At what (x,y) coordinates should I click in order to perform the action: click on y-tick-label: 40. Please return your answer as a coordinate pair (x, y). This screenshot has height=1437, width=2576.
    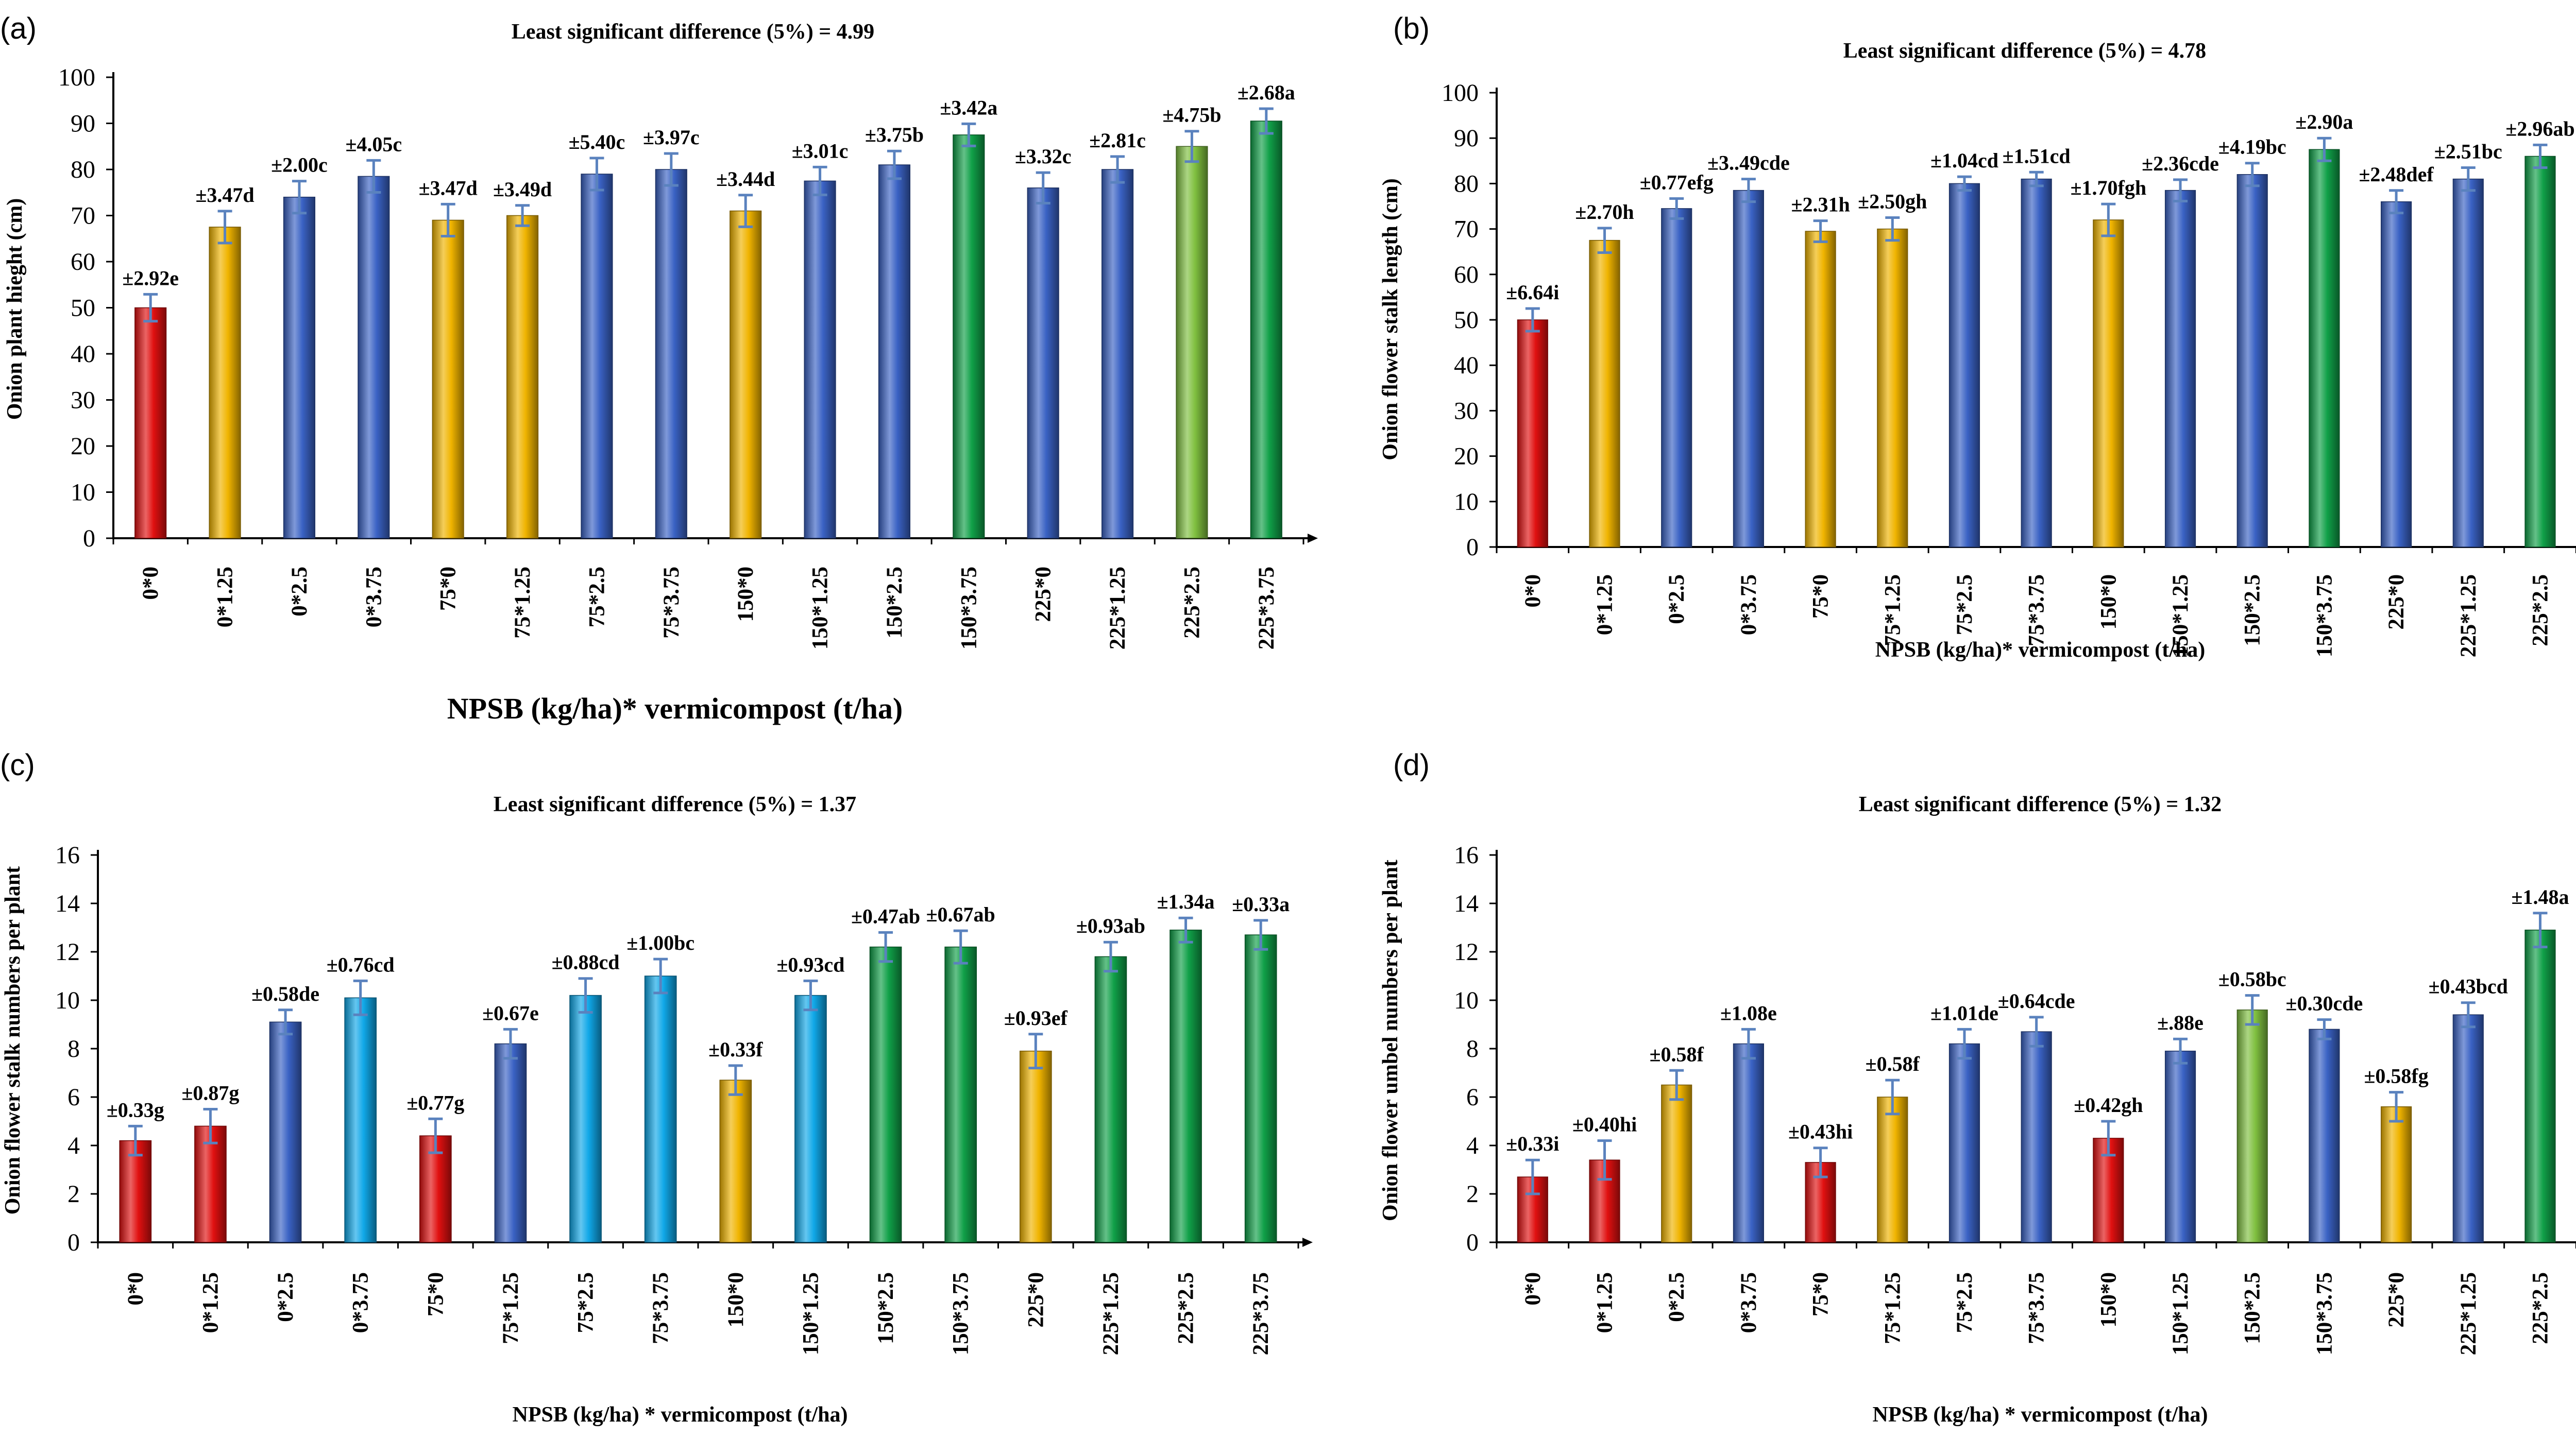
    Looking at the image, I should click on (83, 354).